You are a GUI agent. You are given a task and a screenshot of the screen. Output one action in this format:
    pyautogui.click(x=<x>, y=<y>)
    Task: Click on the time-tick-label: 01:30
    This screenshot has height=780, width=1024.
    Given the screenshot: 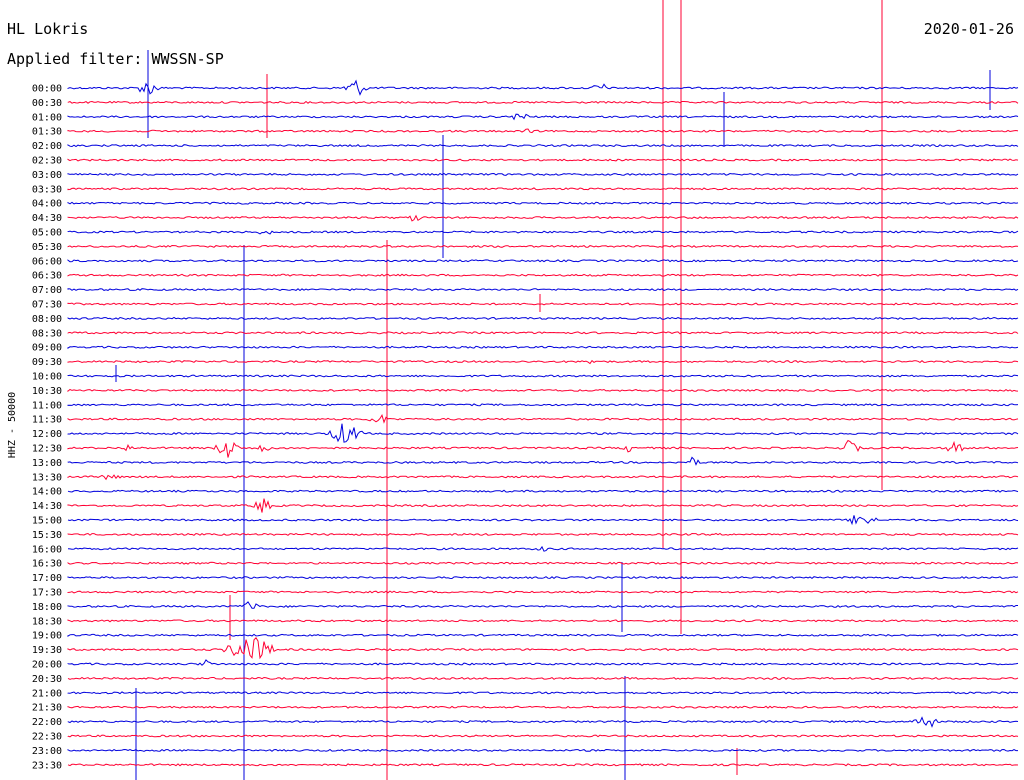 What is the action you would take?
    pyautogui.click(x=47, y=132)
    